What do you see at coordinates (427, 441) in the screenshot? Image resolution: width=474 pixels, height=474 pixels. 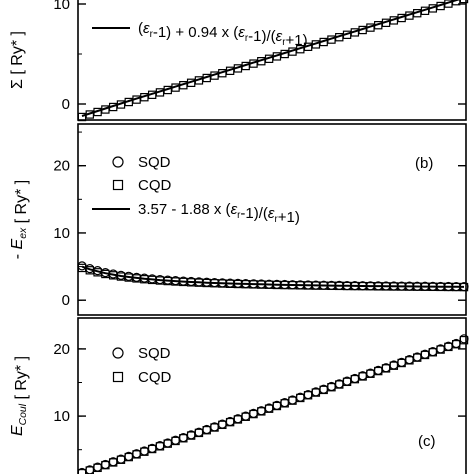 I see `panel-label: (c)` at bounding box center [427, 441].